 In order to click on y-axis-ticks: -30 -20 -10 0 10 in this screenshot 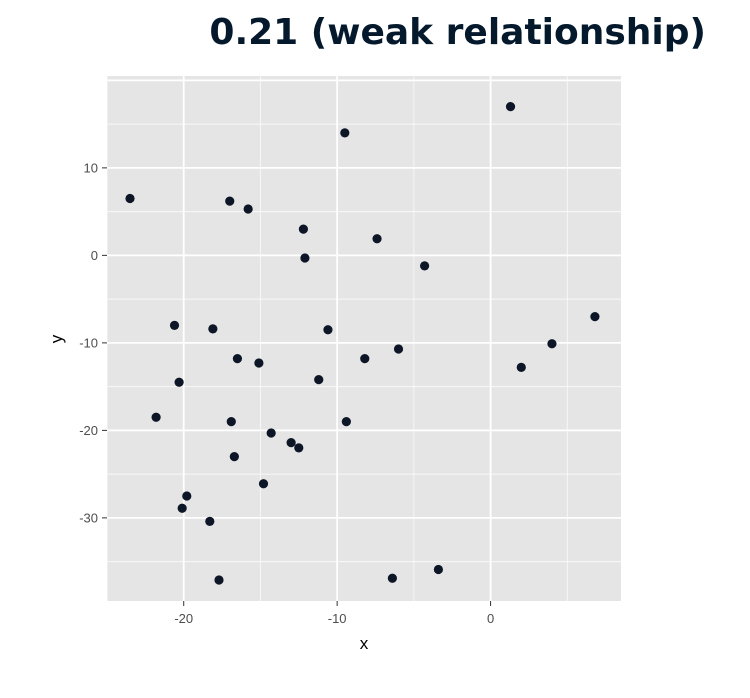, I will do `click(93, 342)`.